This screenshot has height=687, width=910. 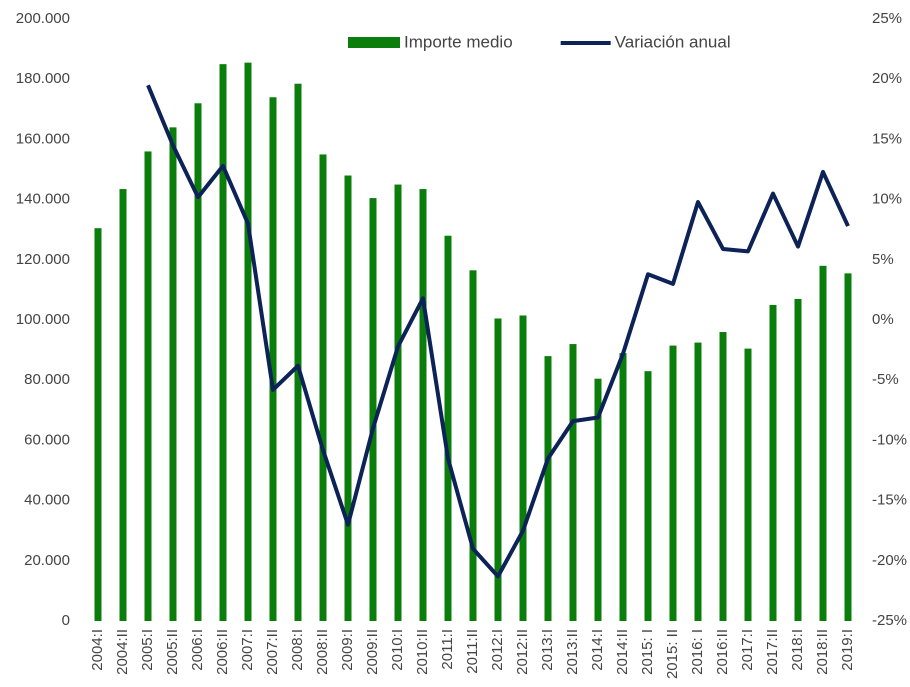 What do you see at coordinates (887, 78) in the screenshot?
I see `y2-tick-label: 20%` at bounding box center [887, 78].